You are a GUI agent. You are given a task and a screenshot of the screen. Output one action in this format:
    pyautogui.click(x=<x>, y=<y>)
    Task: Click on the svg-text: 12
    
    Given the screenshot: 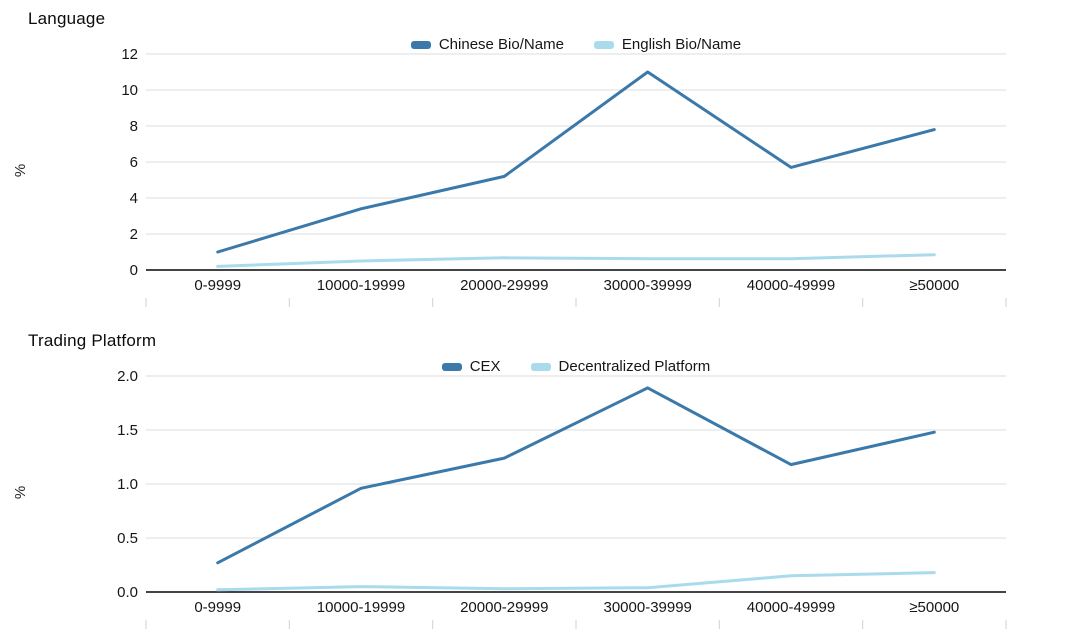 What is the action you would take?
    pyautogui.click(x=129, y=54)
    